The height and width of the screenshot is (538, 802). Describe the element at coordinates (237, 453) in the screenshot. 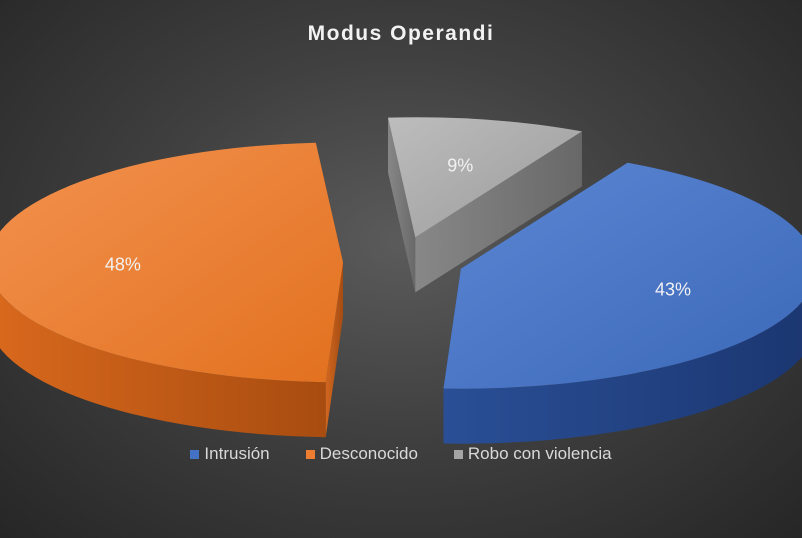

I see `legend-label: Intrusión` at that location.